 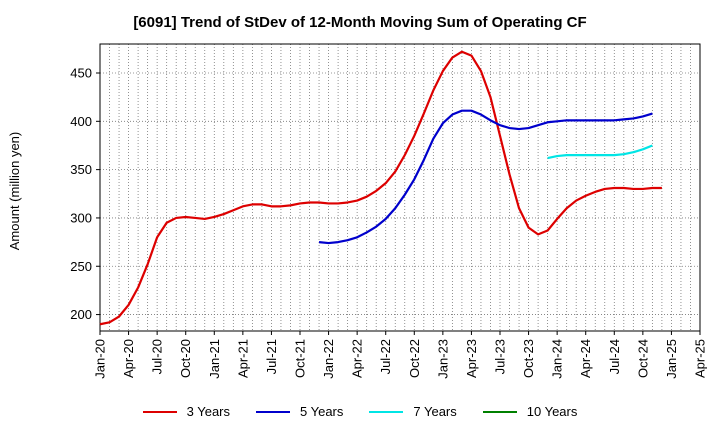 What do you see at coordinates (81, 217) in the screenshot?
I see `y-tick-label: 300` at bounding box center [81, 217].